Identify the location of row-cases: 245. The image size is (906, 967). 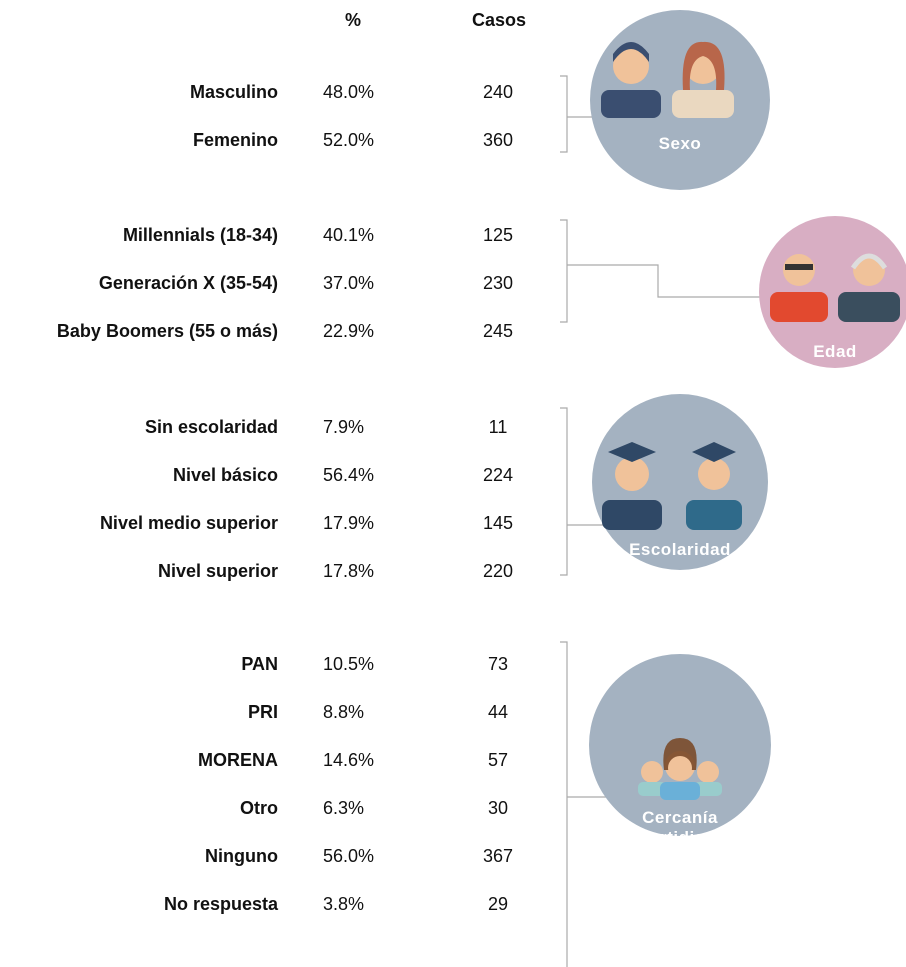
(498, 331).